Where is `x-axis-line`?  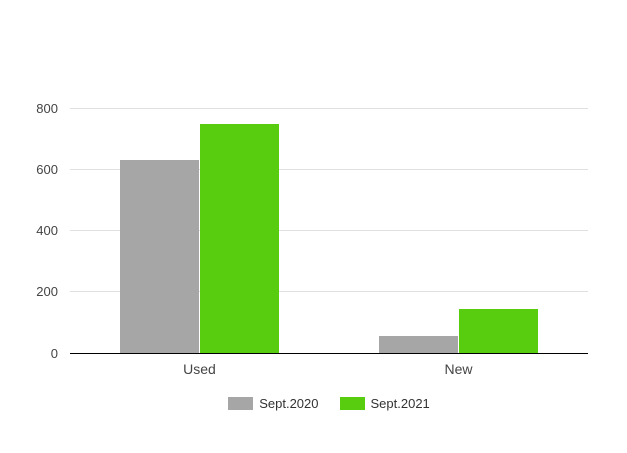 x-axis-line is located at coordinates (329, 353).